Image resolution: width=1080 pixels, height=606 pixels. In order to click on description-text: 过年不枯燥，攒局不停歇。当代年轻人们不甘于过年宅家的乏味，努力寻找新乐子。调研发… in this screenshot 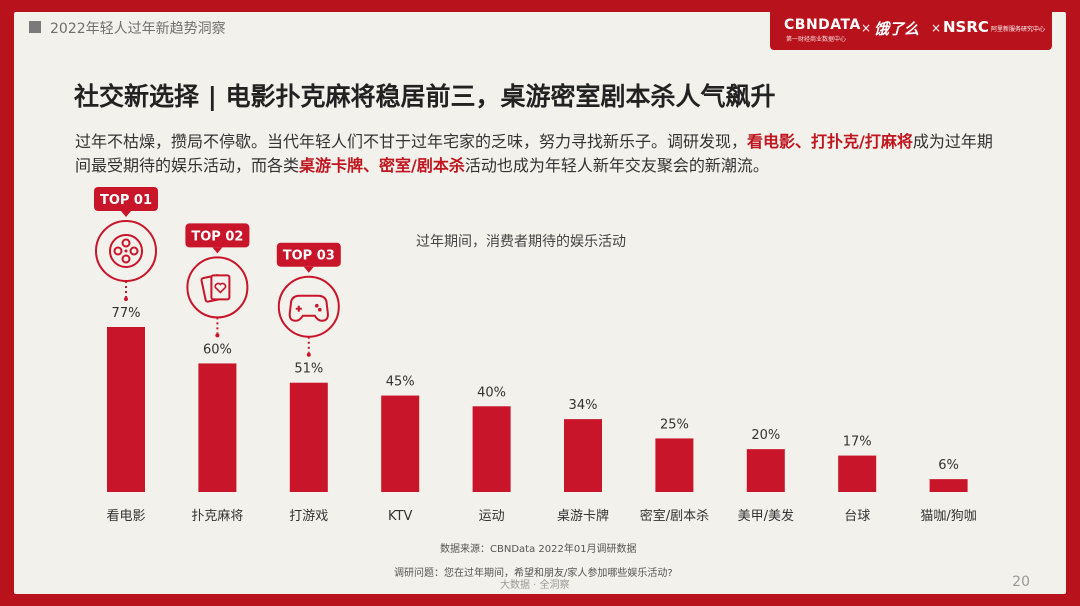, I will do `click(411, 141)`.